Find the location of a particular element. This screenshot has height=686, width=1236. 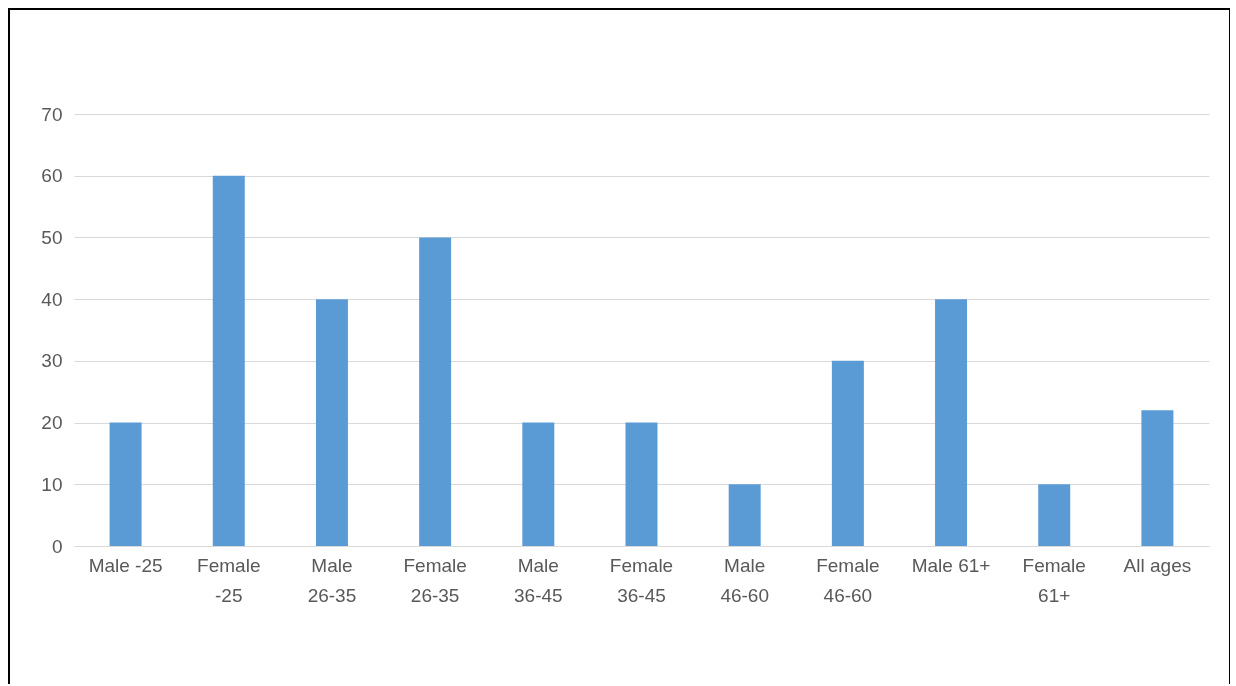

x-tick-label: Female 26-35 is located at coordinates (435, 580).